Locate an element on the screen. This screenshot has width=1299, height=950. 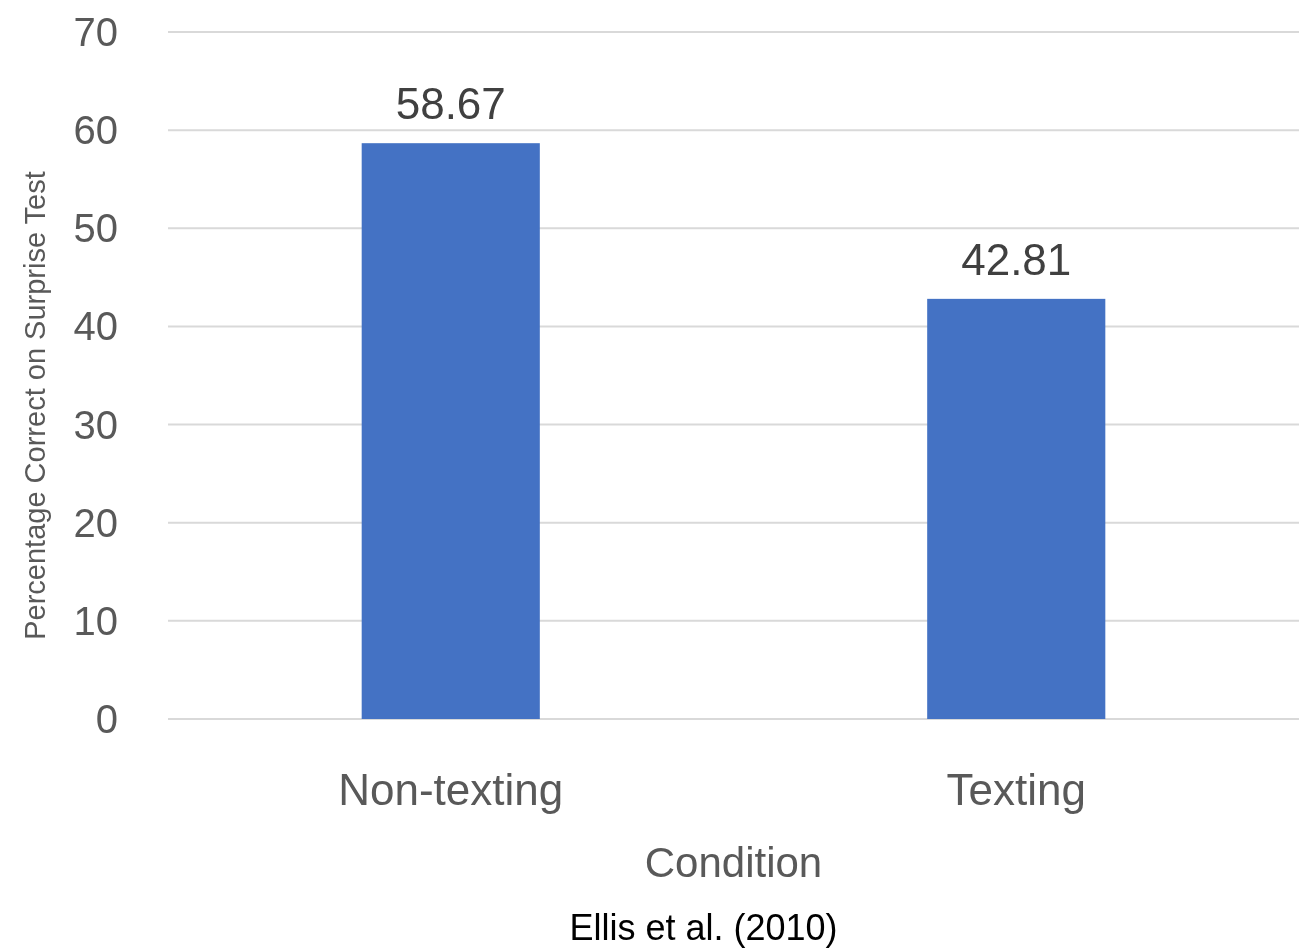
y-axis-title: Percentage Correct on Surprise Test is located at coordinates (35, 405).